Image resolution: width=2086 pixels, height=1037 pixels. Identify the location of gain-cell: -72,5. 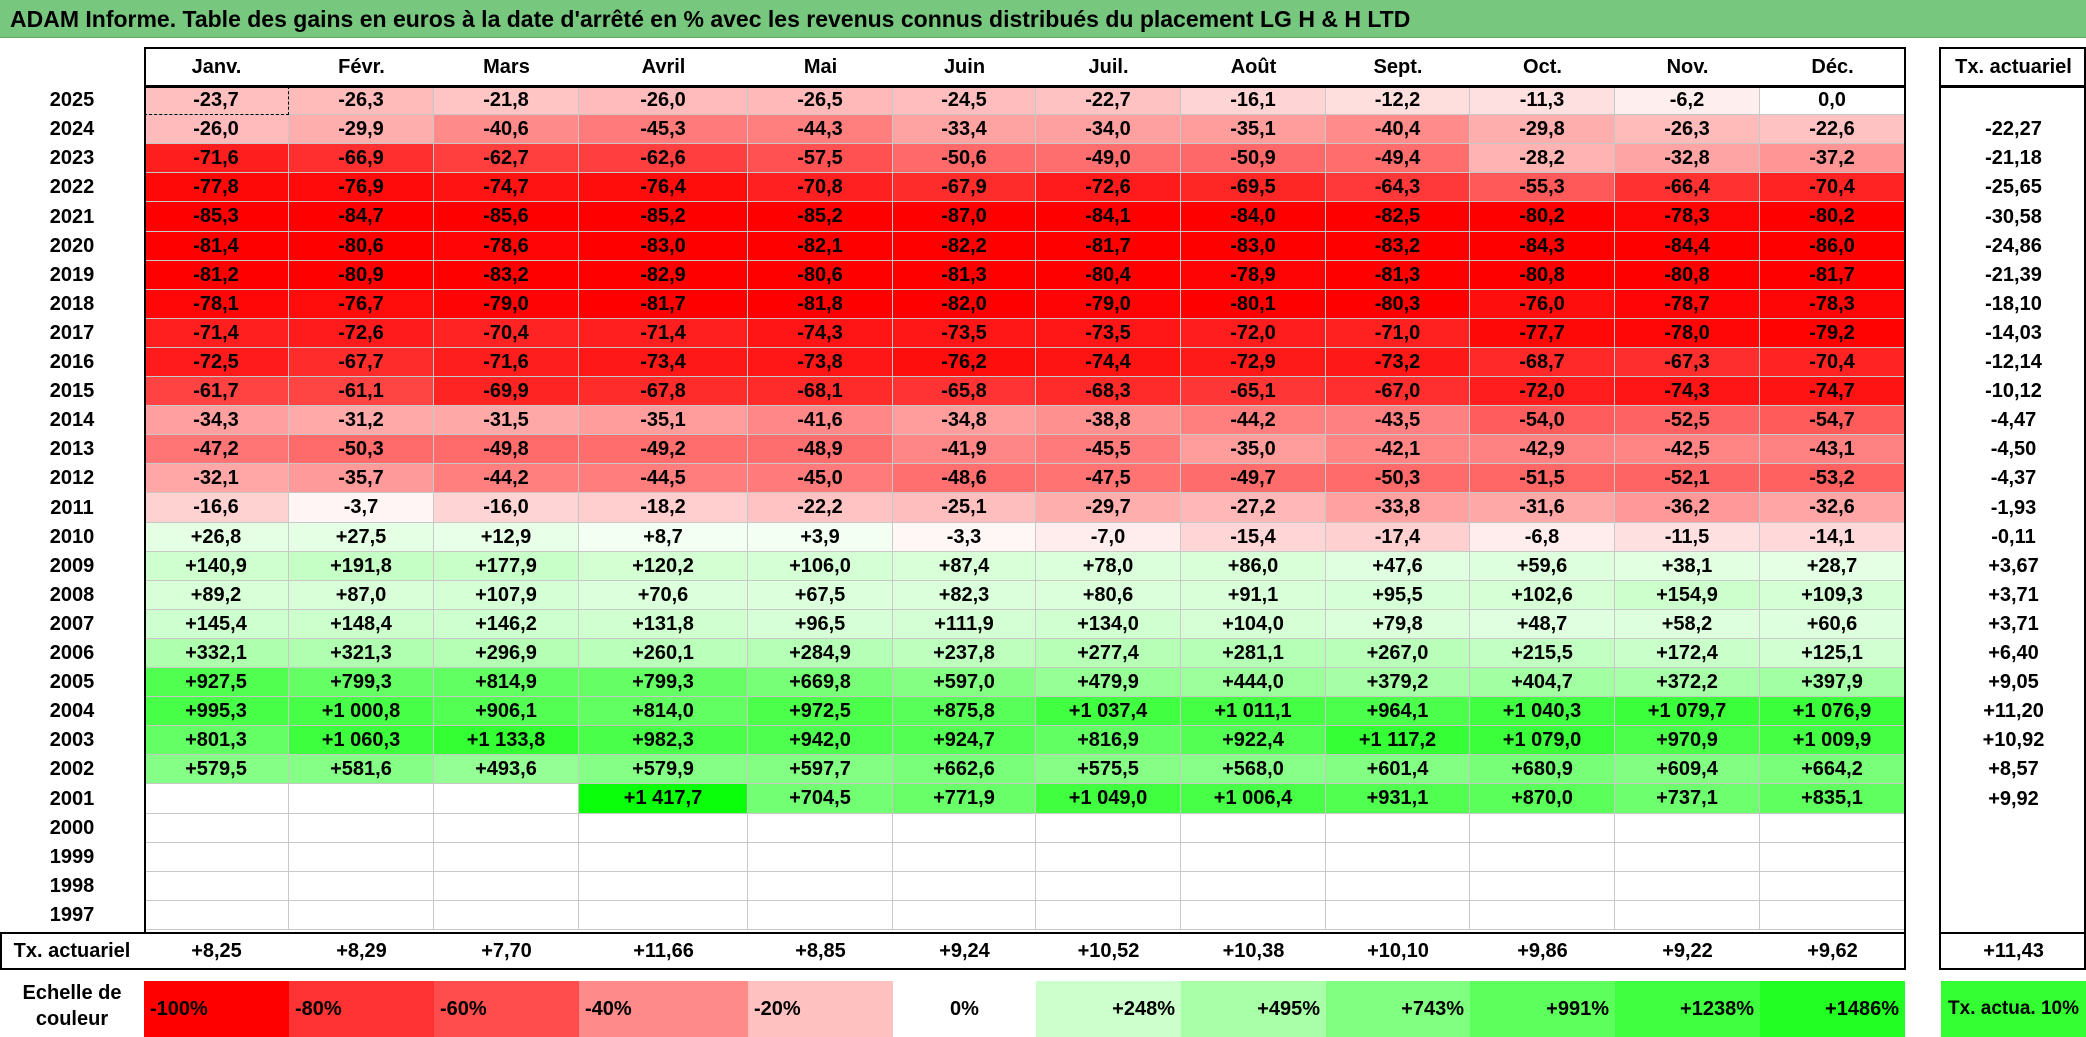
(216, 362).